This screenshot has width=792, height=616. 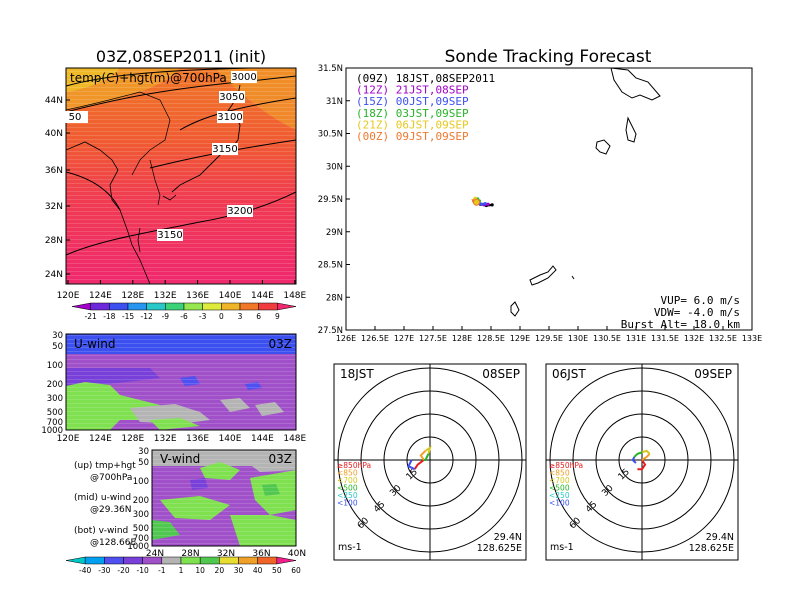 I want to click on u-wind-lon-label: 144E, so click(x=262, y=439).